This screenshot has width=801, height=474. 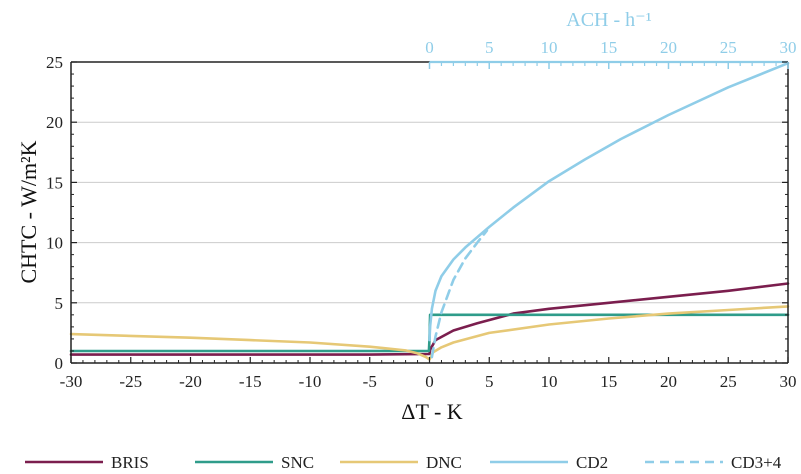 What do you see at coordinates (429, 381) in the screenshot?
I see `x-tick-label: 0` at bounding box center [429, 381].